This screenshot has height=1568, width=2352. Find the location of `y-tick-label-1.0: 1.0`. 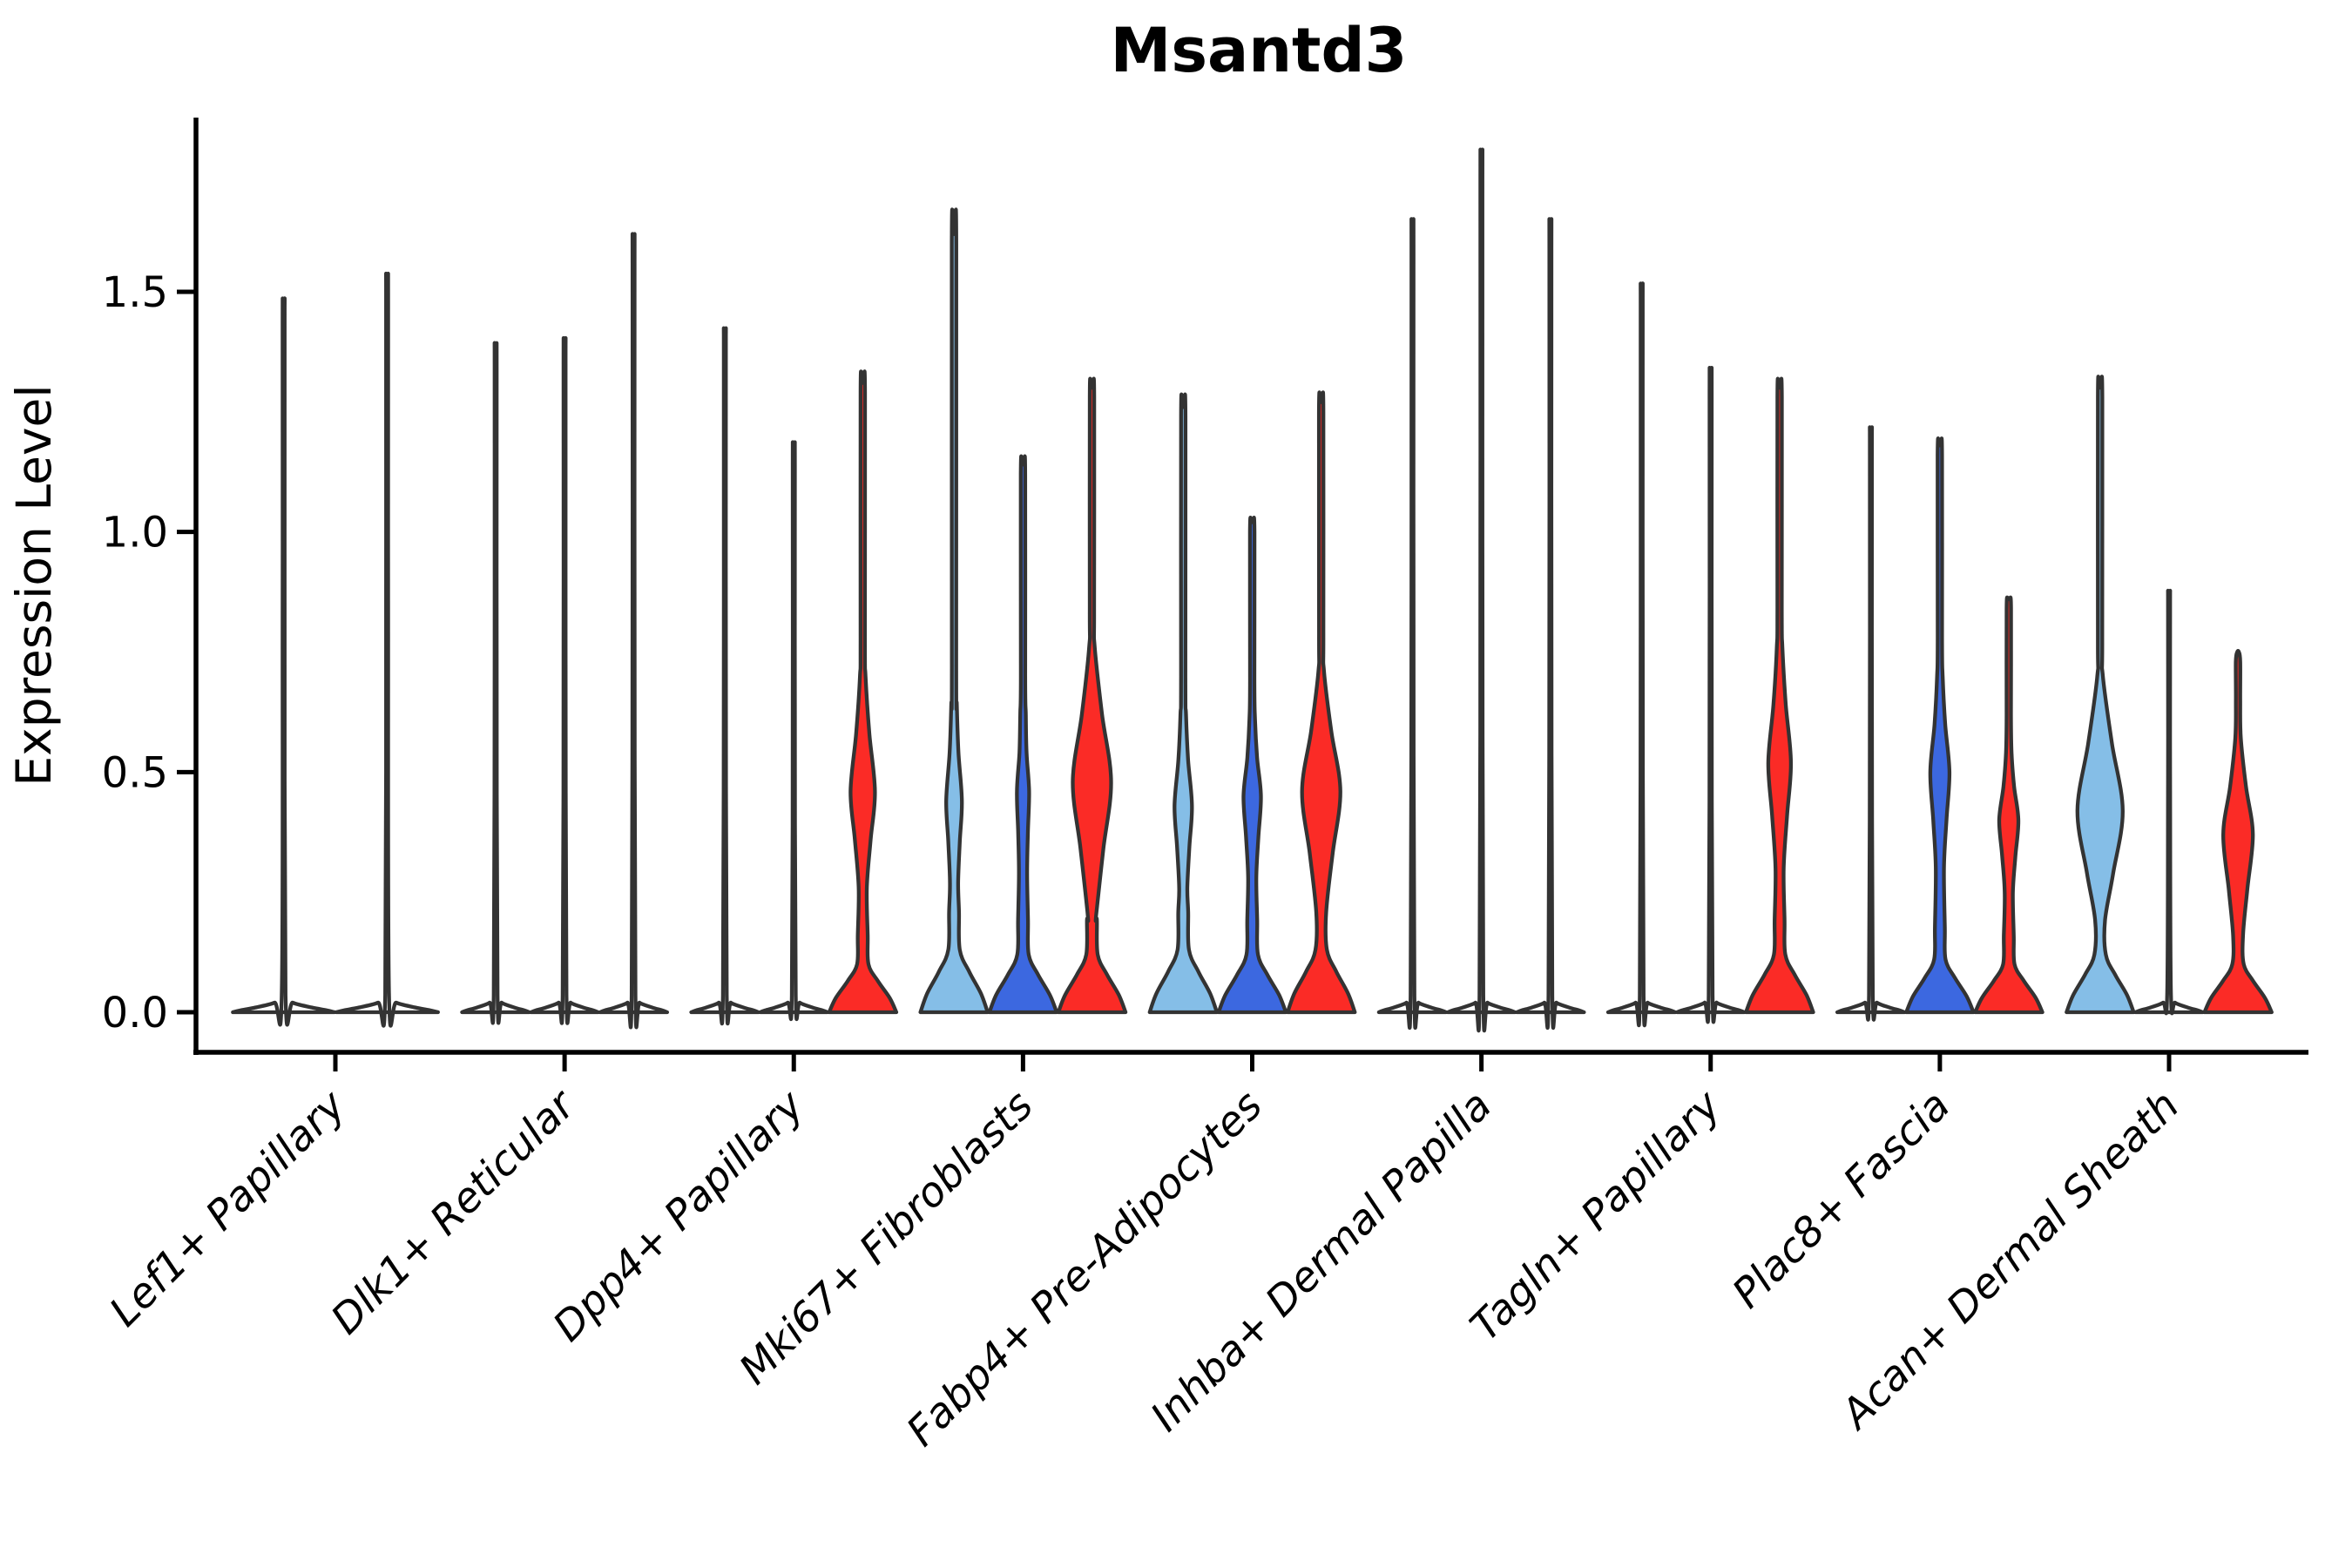

y-tick-label-1.0: 1.0 is located at coordinates (135, 533).